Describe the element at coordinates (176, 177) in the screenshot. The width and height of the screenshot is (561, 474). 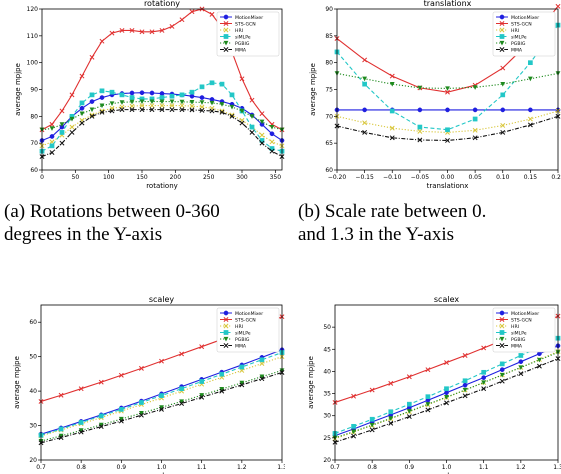
I see `x-tick-label: 200` at that location.